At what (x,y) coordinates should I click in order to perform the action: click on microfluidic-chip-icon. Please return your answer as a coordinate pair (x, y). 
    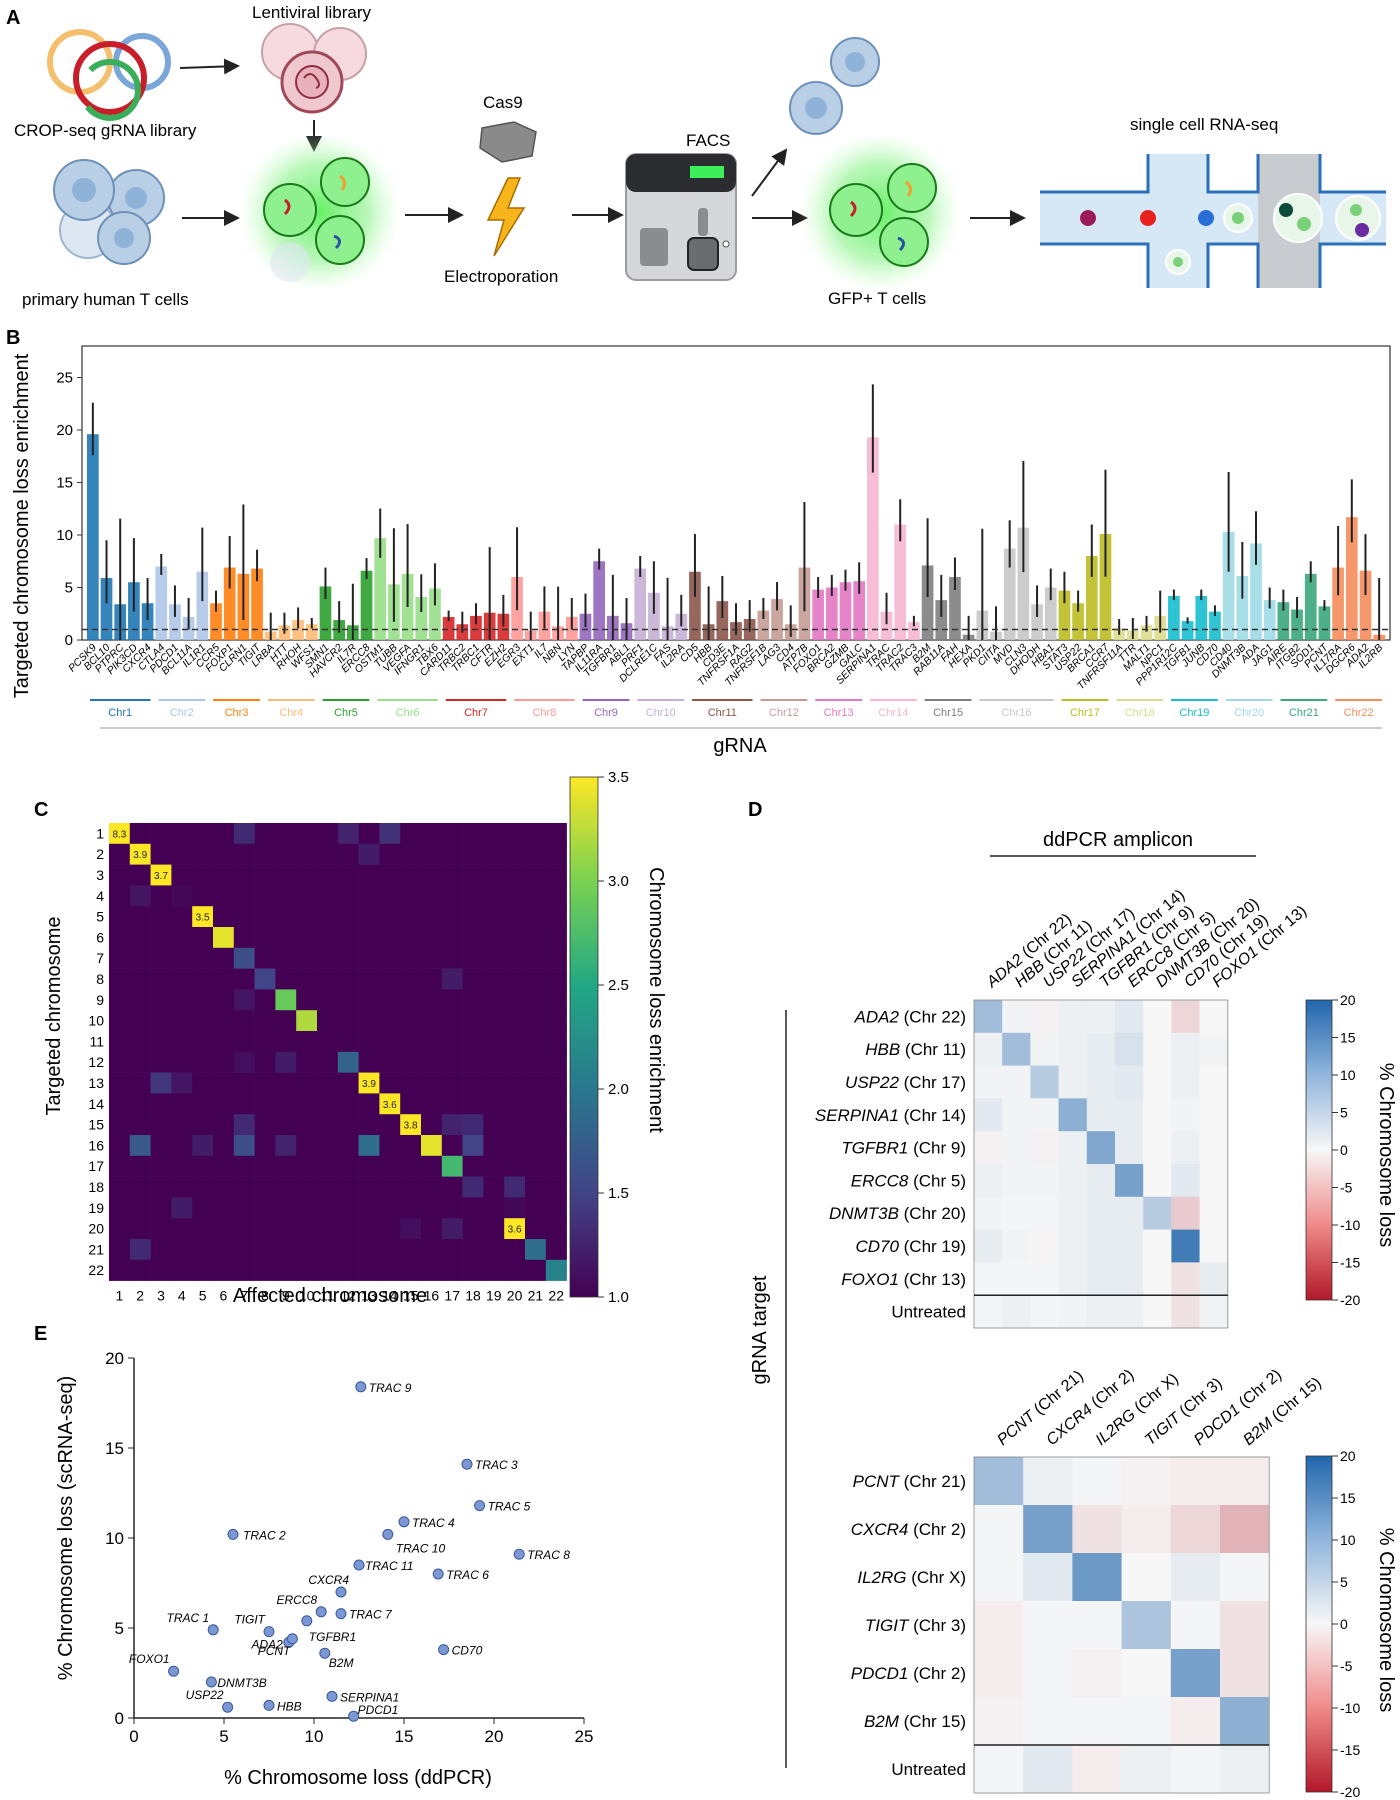
    Looking at the image, I should click on (1213, 221).